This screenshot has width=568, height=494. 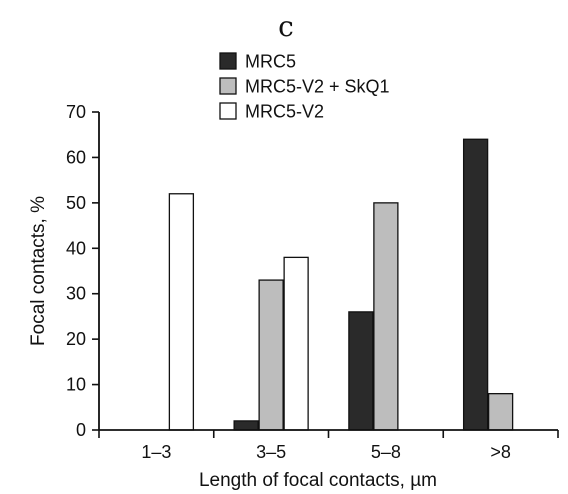 What do you see at coordinates (76, 203) in the screenshot?
I see `y-tick-label: 50` at bounding box center [76, 203].